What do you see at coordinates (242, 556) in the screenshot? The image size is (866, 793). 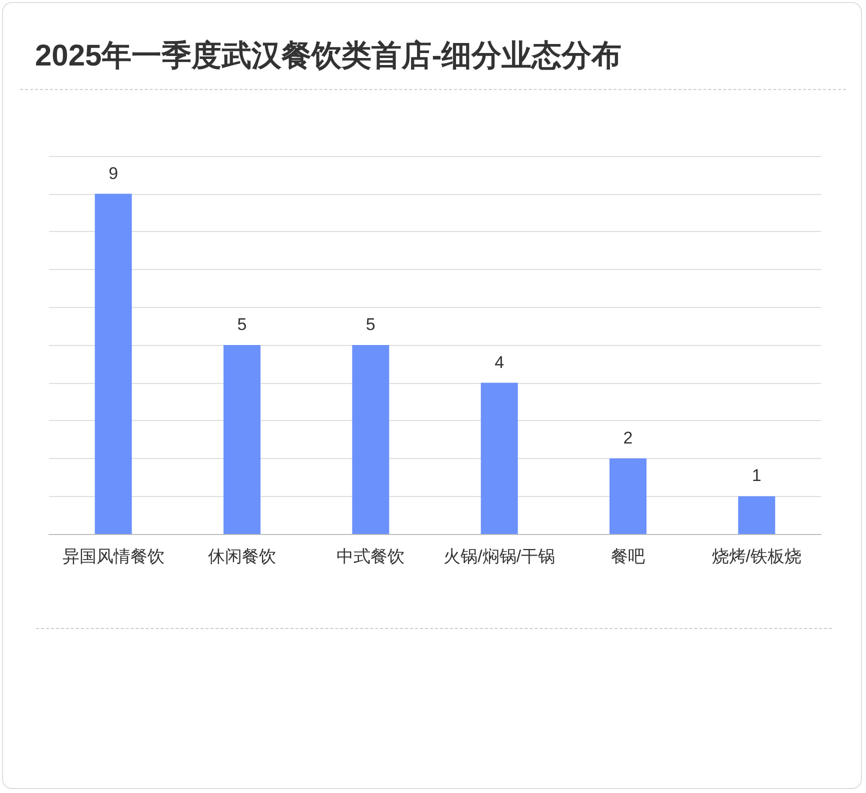 I see `x-tick-label: 休闲餐饮` at bounding box center [242, 556].